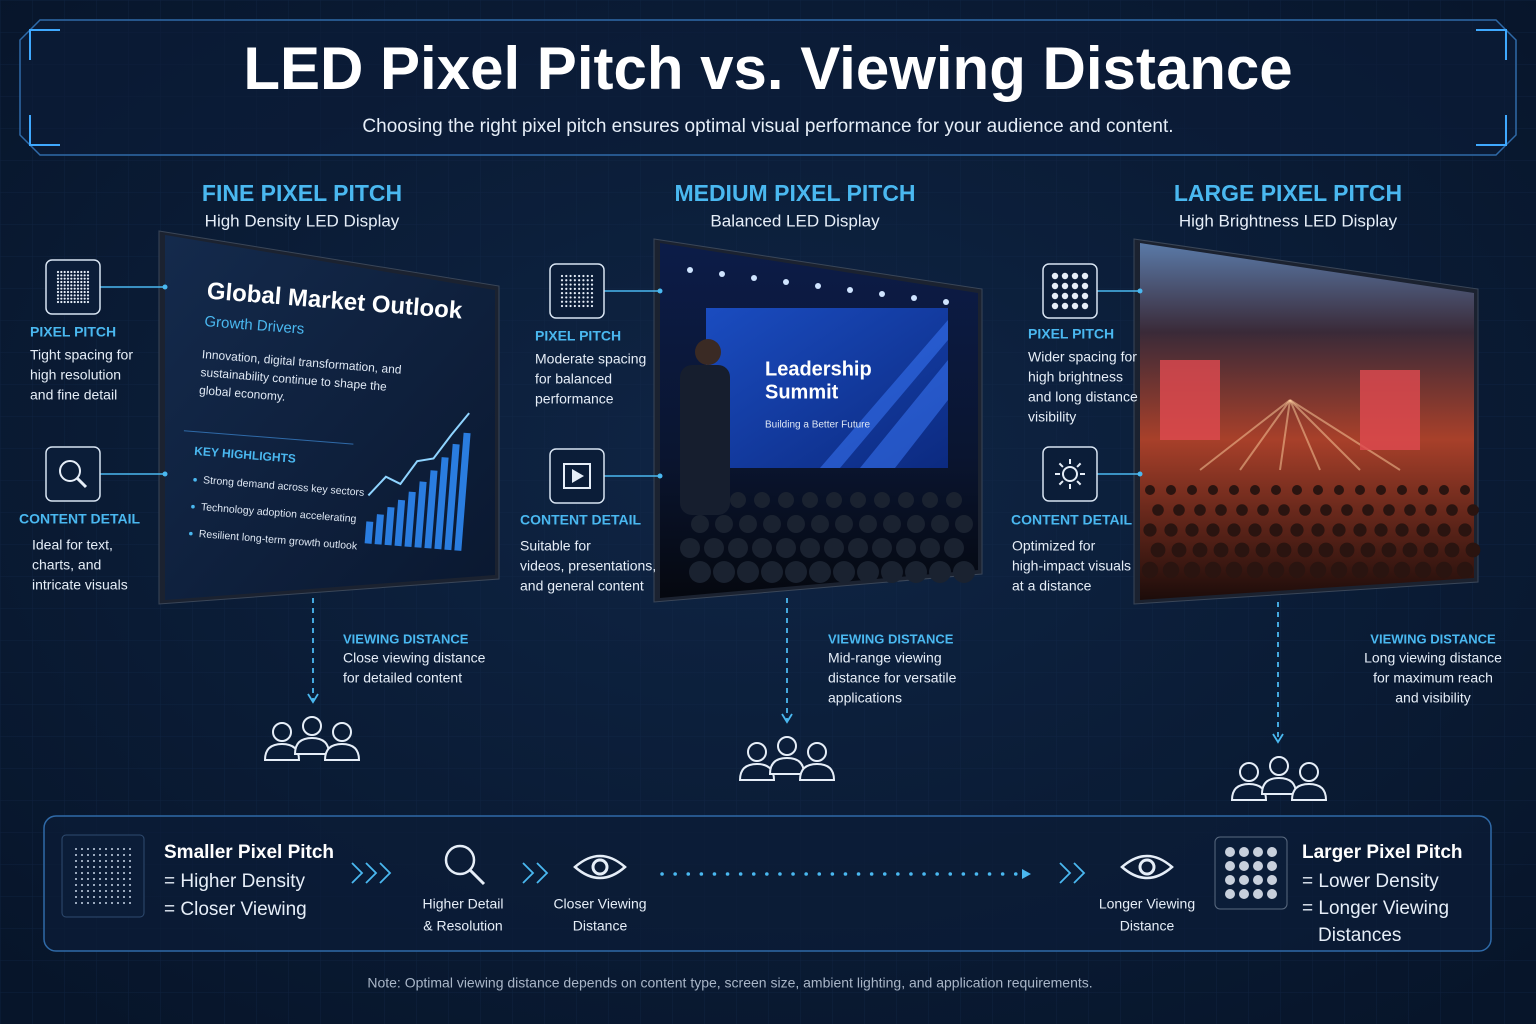  Describe the element at coordinates (787, 718) in the screenshot. I see `arrow-head` at that location.